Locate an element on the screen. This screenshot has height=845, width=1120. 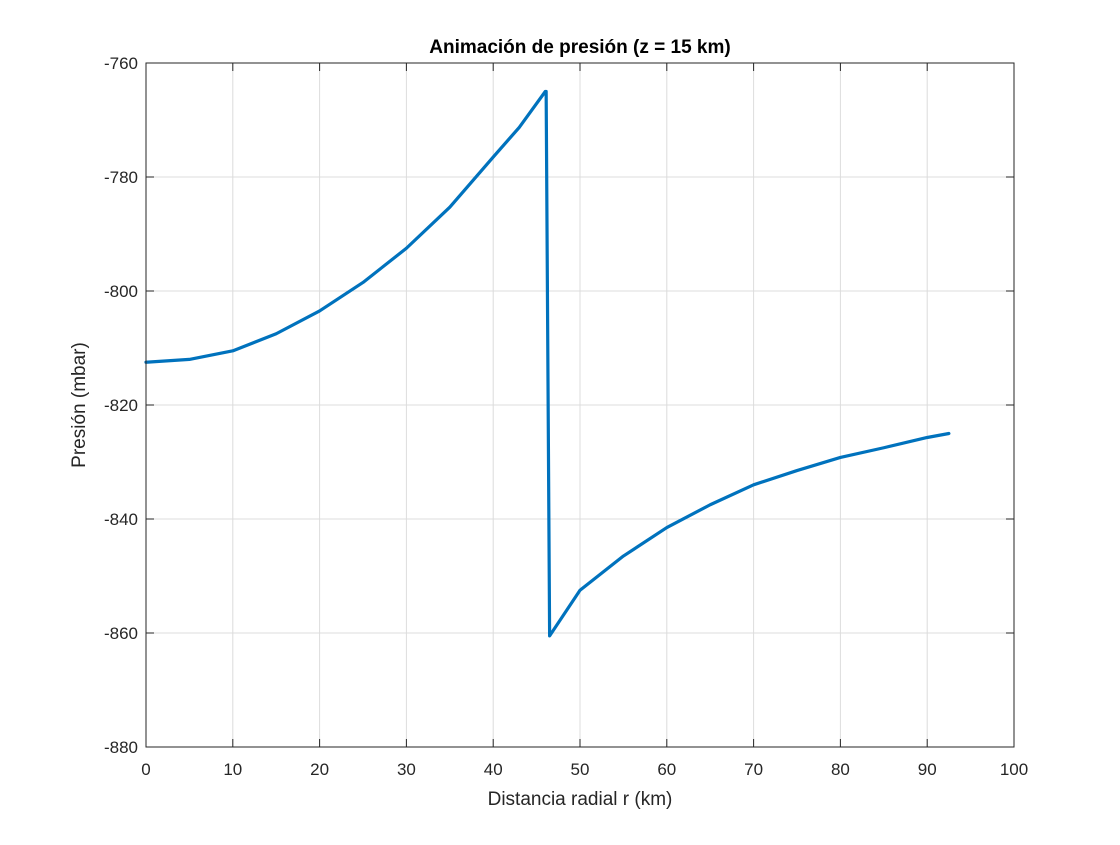
x-tick-label: 40 is located at coordinates (493, 769).